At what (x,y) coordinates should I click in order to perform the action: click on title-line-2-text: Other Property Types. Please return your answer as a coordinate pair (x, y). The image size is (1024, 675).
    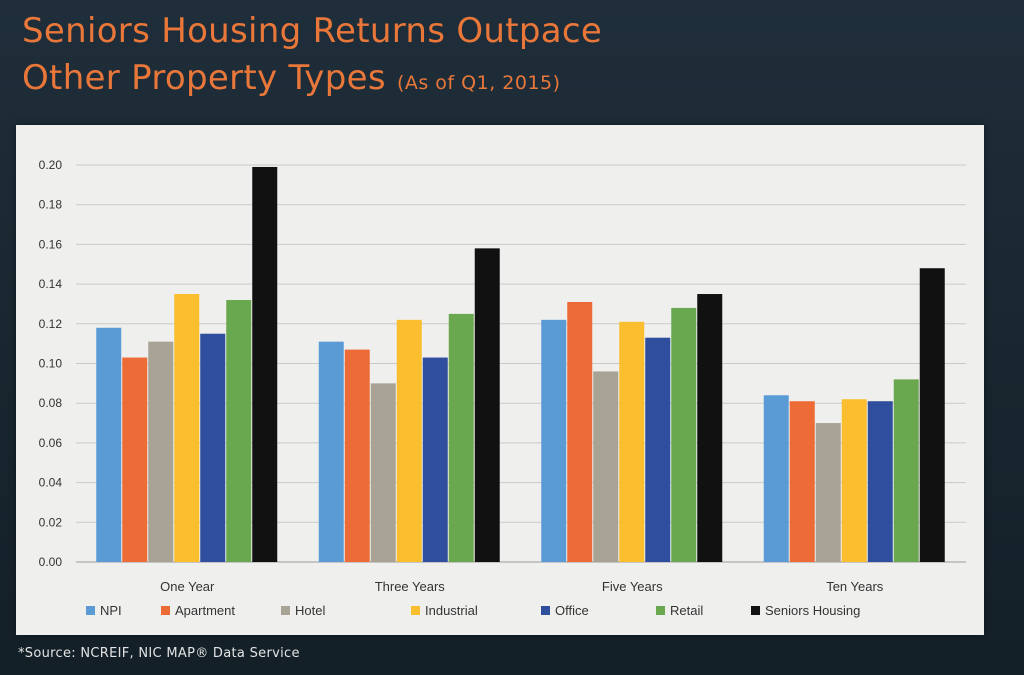
    Looking at the image, I should click on (204, 78).